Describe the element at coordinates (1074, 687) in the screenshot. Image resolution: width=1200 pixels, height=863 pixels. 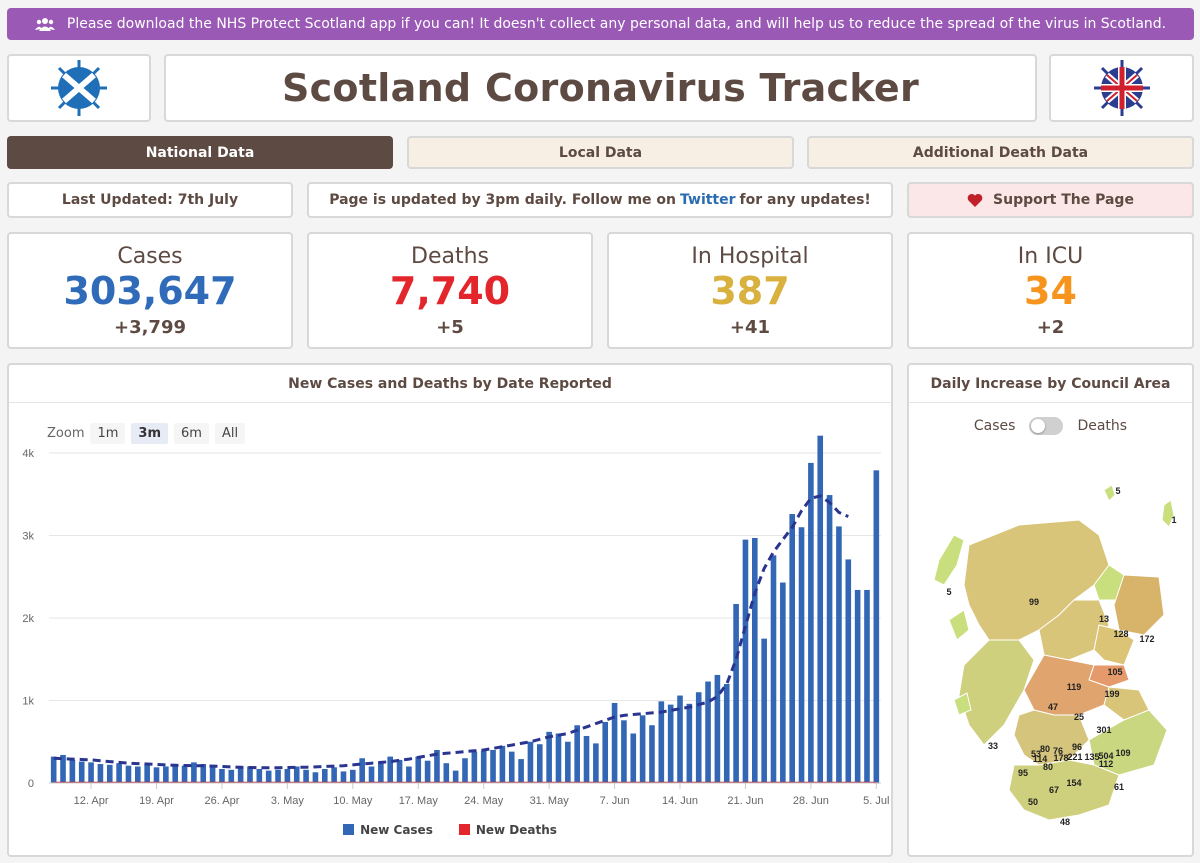
I see `council-area-label: 119` at that location.